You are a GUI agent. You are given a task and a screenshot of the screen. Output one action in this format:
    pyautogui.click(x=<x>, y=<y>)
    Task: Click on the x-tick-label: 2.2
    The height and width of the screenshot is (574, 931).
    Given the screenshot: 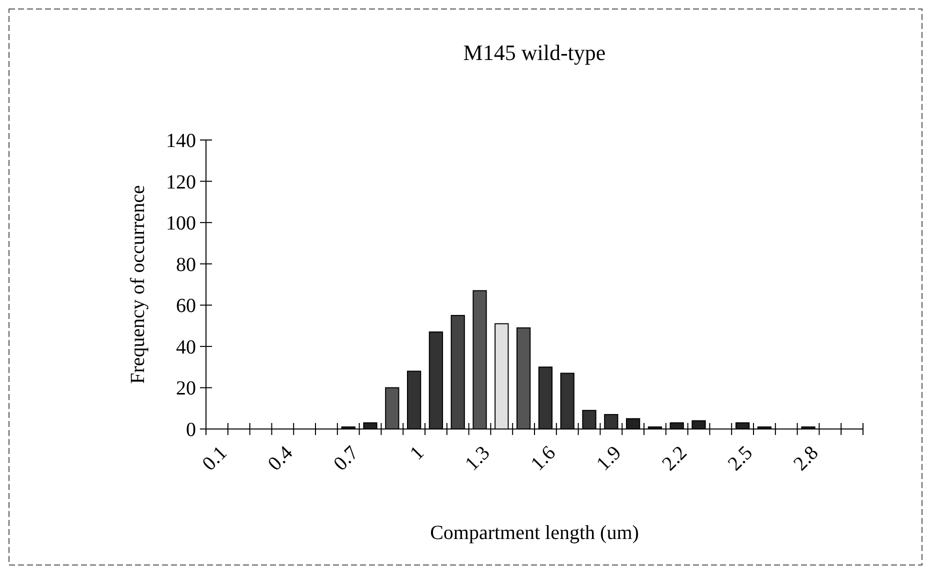 What is the action you would take?
    pyautogui.click(x=675, y=459)
    